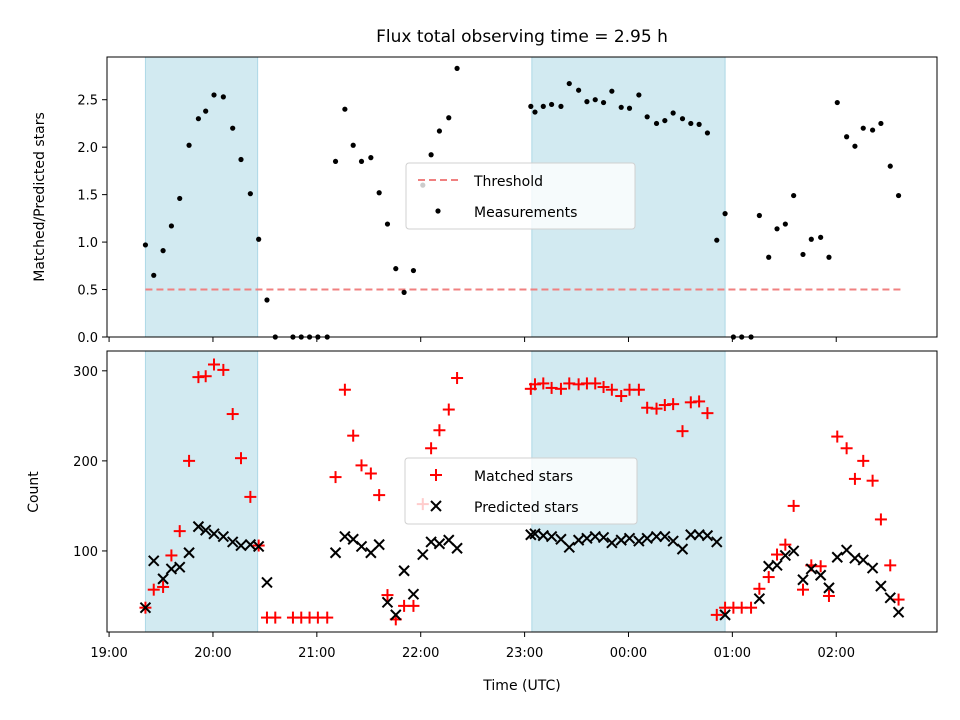 The image size is (960, 720). Describe the element at coordinates (520, 196) in the screenshot. I see `top-legend: Threshold Measurements` at that location.